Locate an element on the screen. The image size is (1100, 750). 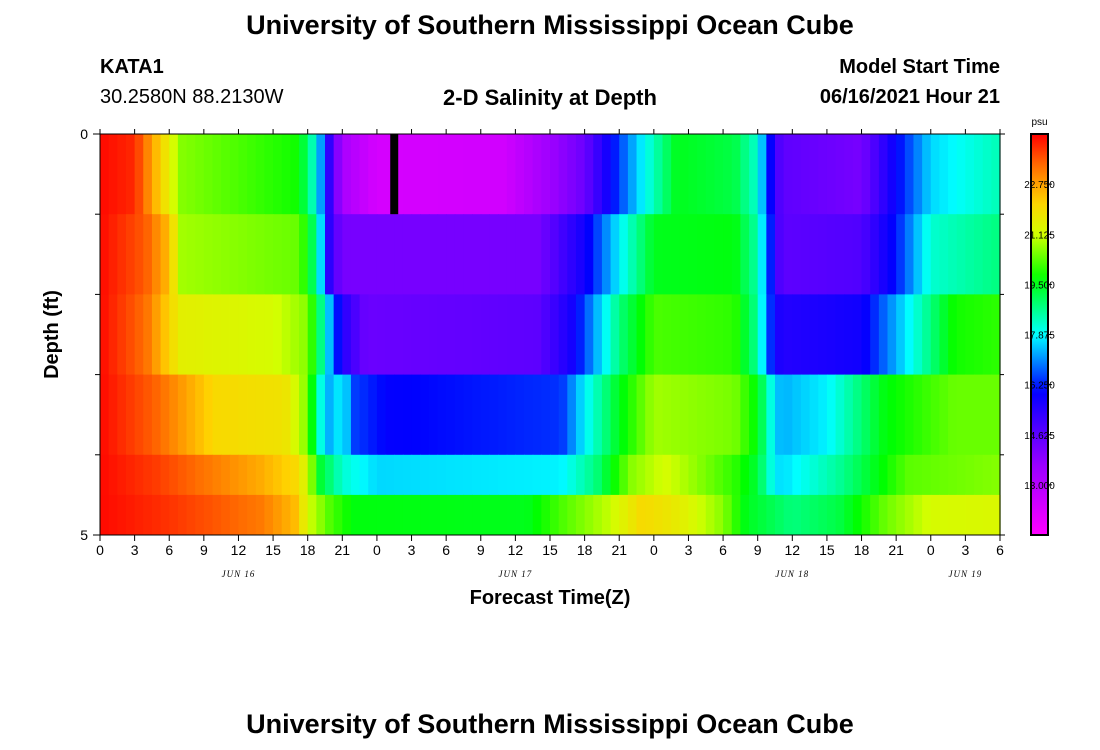
x-tick-label: 3 is located at coordinates (689, 550).